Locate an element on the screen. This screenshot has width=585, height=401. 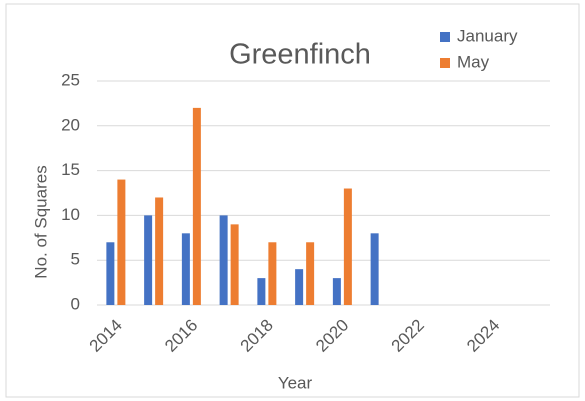
legend-label: May is located at coordinates (473, 61).